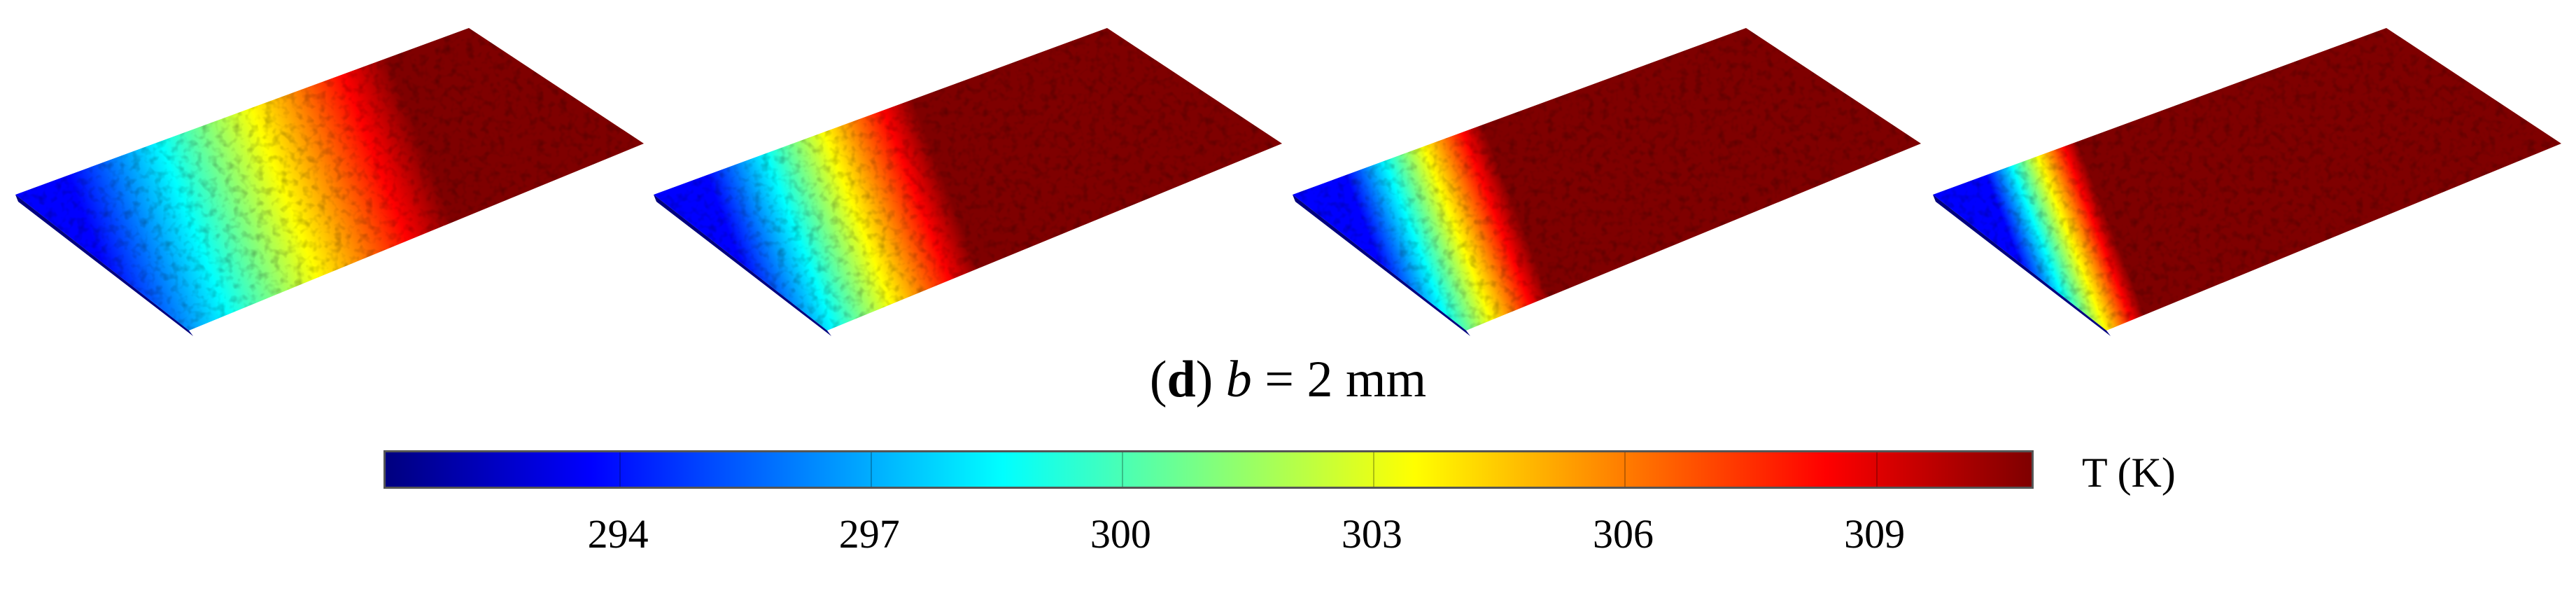 The height and width of the screenshot is (591, 2576). Describe the element at coordinates (2129, 473) in the screenshot. I see `colorbar-unit-label: T (K)` at that location.